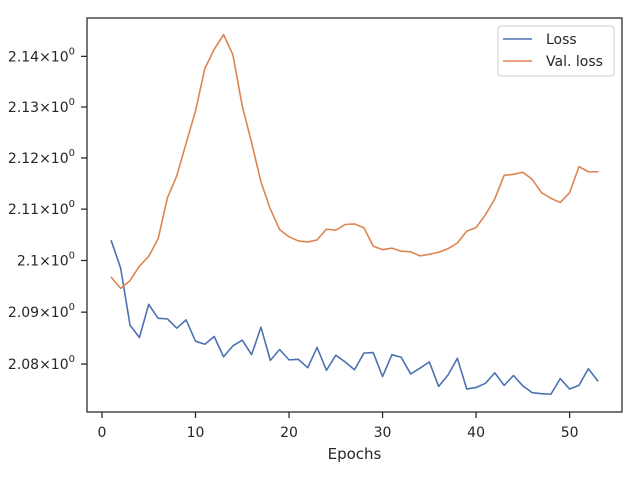 The image size is (640, 480). I want to click on x-tick-label: 20, so click(289, 433).